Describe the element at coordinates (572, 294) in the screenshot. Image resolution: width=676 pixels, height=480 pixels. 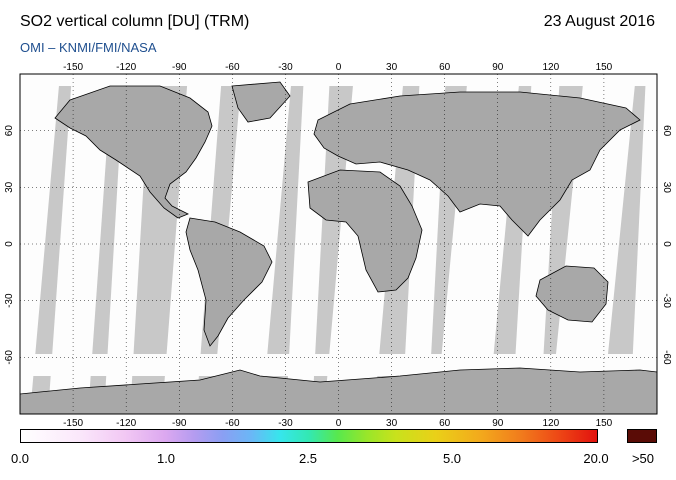
I see `australia` at that location.